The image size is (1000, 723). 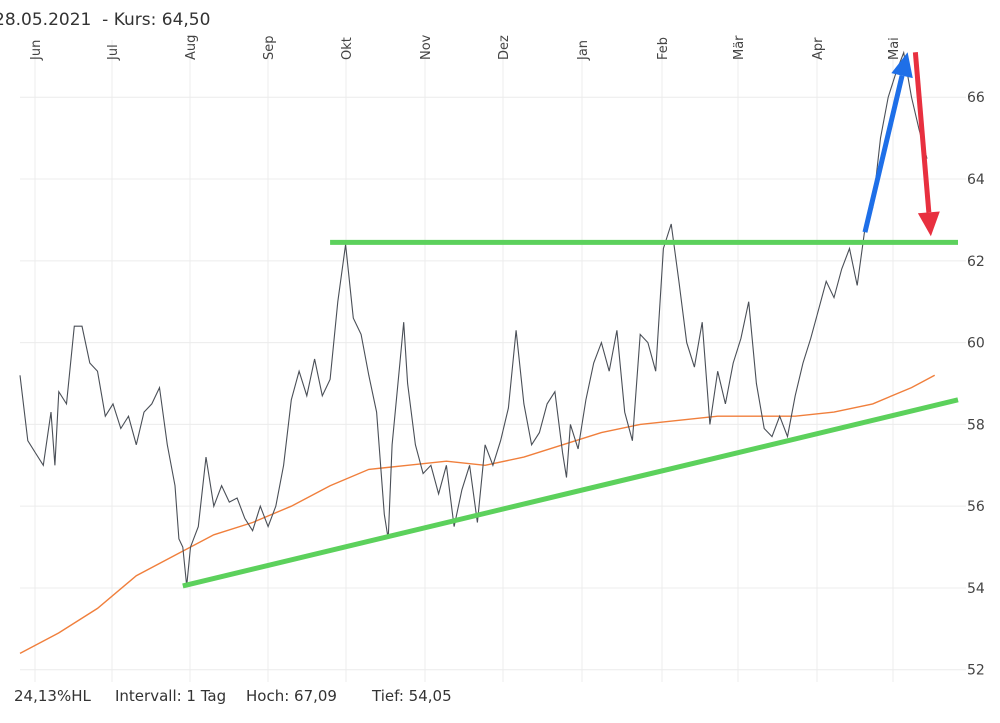 I want to click on header-kurs-label: Kurs:, so click(x=135, y=20).